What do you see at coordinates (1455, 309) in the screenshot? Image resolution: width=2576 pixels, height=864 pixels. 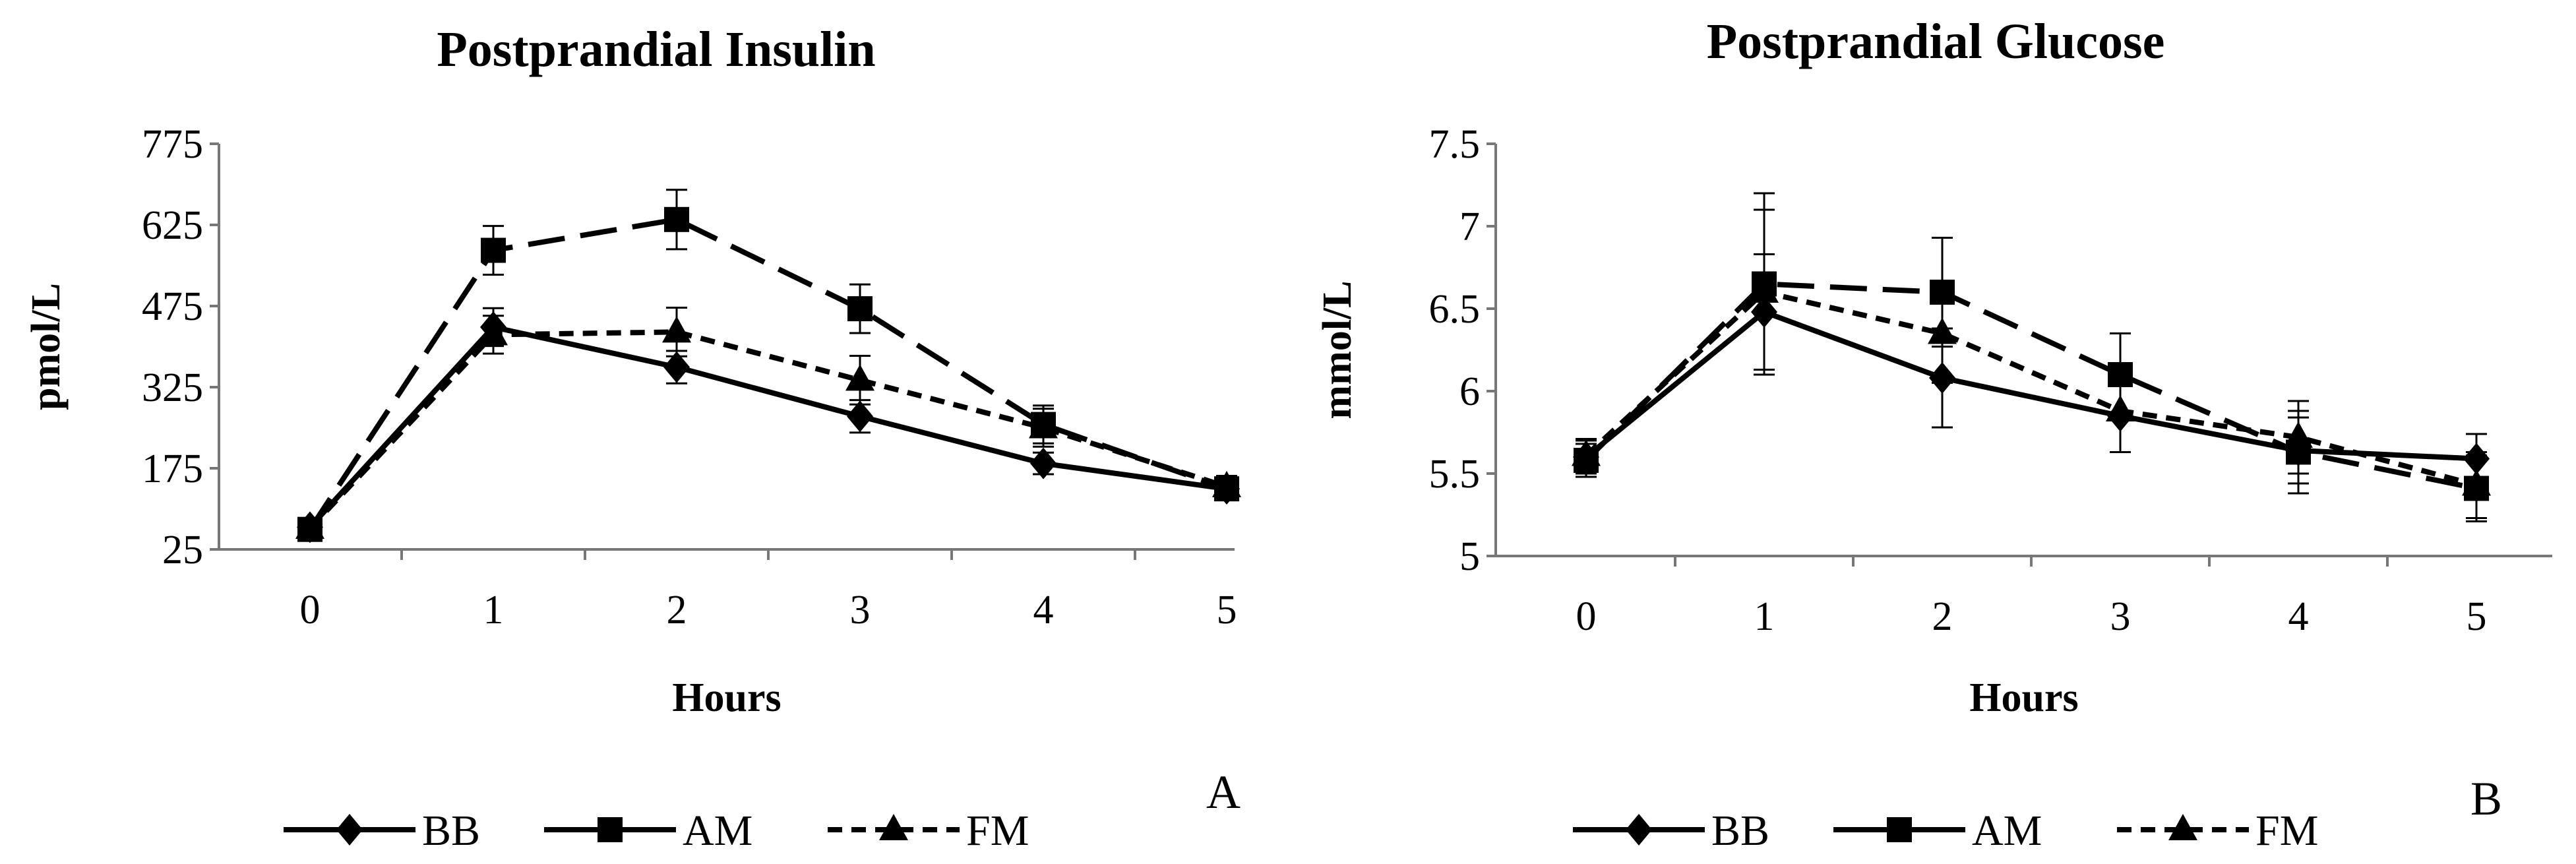 I see `y-tick-label: 6.5` at bounding box center [1455, 309].